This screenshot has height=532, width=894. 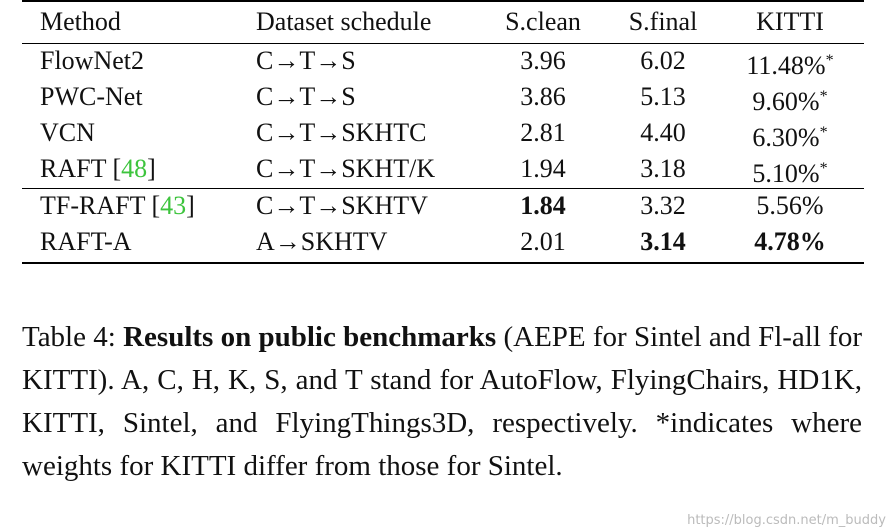 I want to click on table-cell: VCN, so click(x=67, y=133).